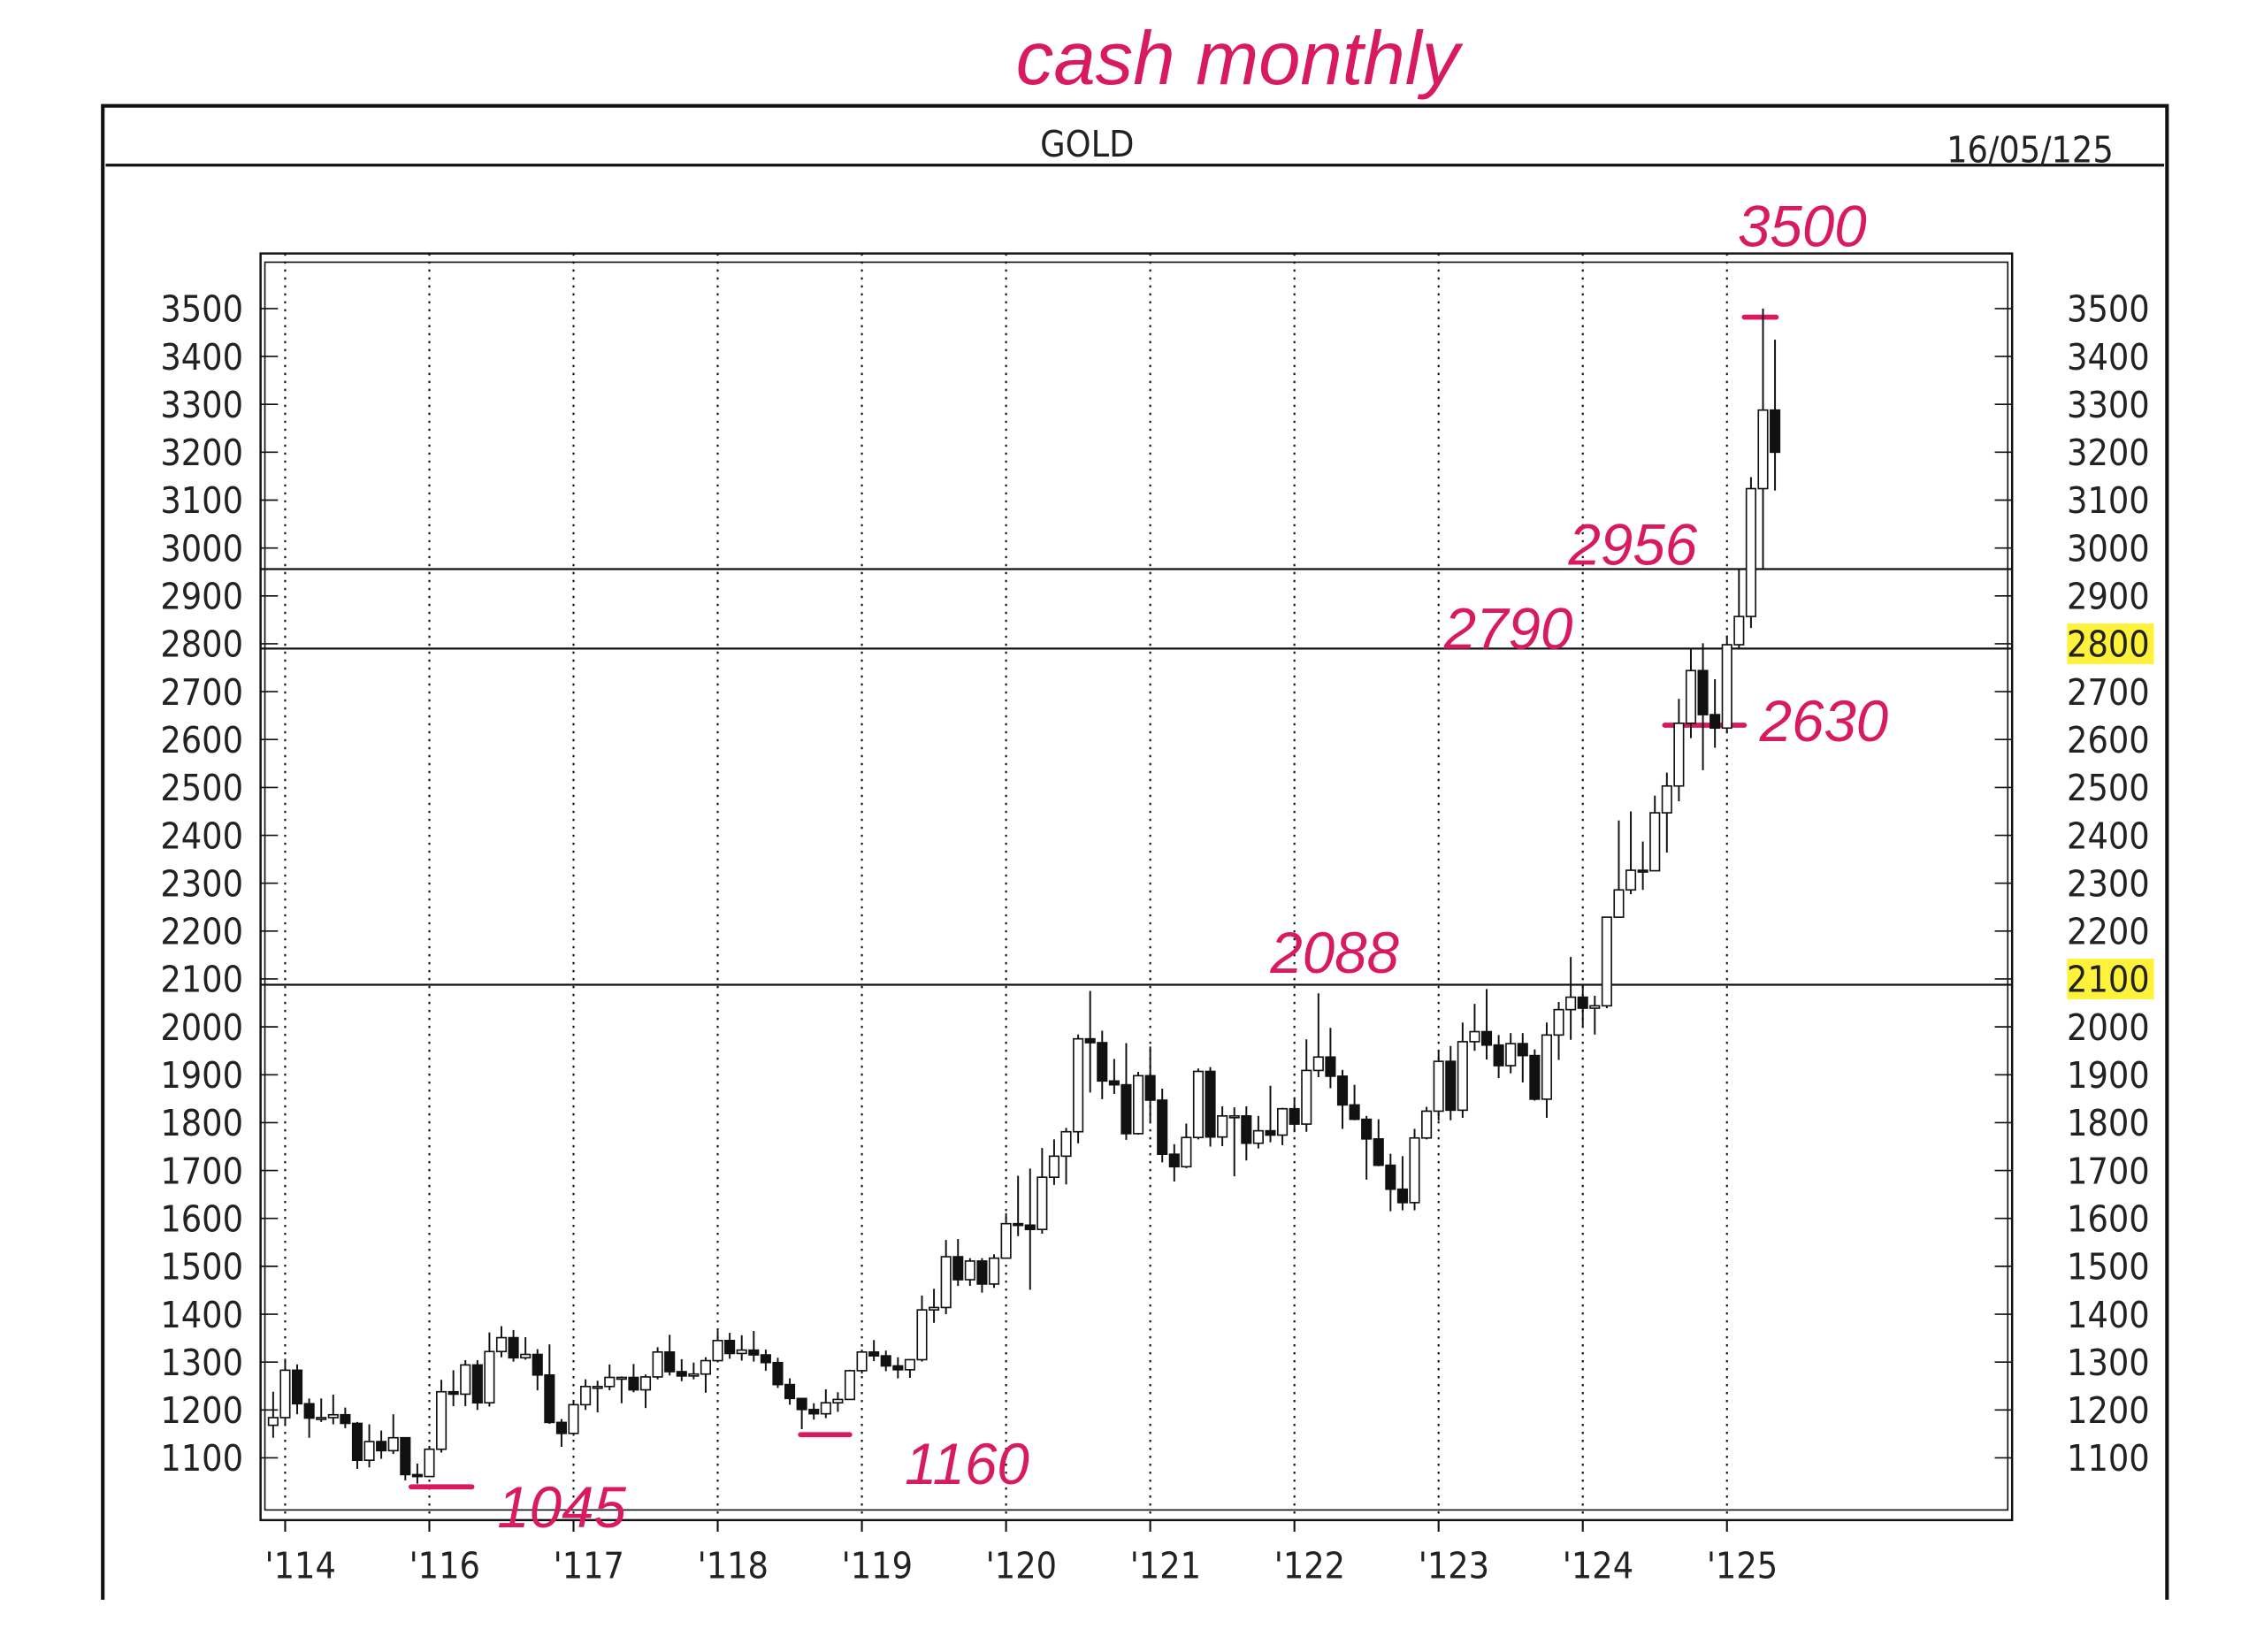  What do you see at coordinates (1240, 59) in the screenshot?
I see `handwritten-note: cash monthly` at bounding box center [1240, 59].